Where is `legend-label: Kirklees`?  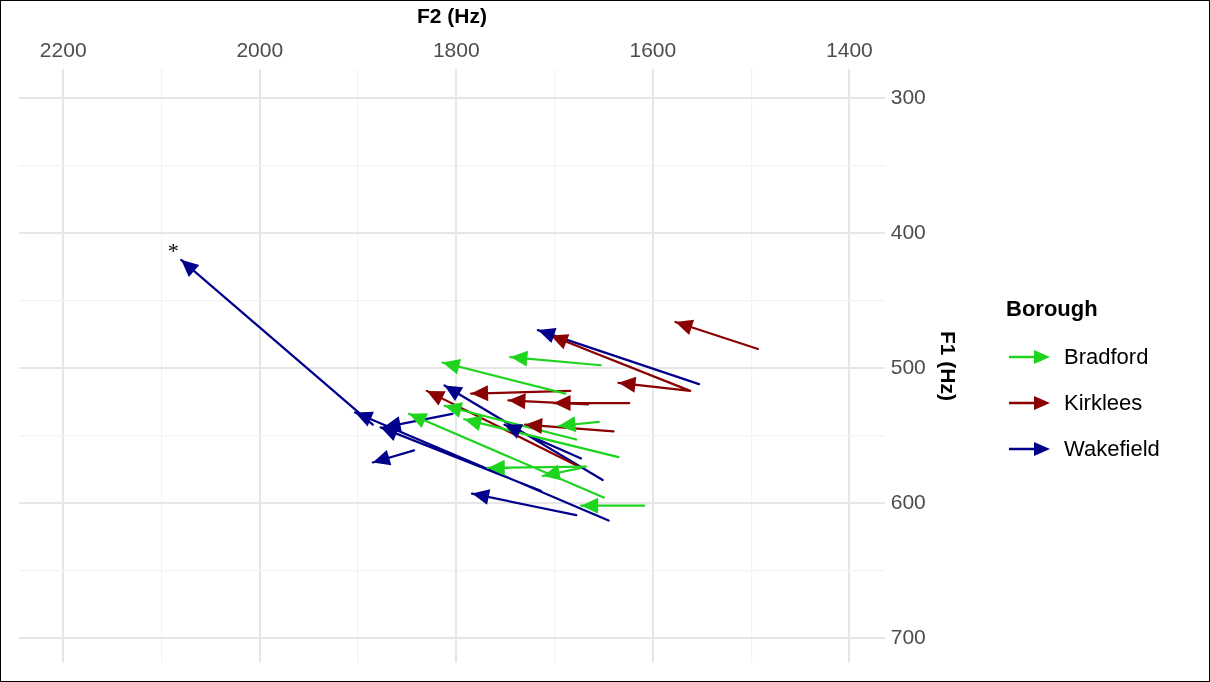 legend-label: Kirklees is located at coordinates (1103, 403).